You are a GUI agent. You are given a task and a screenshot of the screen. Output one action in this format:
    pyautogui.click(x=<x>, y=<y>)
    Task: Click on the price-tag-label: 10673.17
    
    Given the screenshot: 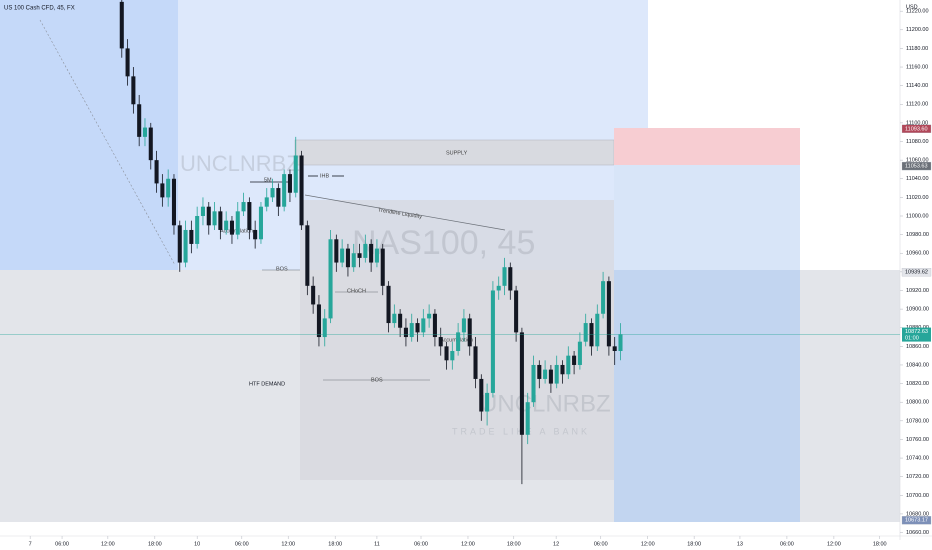 What is the action you would take?
    pyautogui.click(x=916, y=521)
    